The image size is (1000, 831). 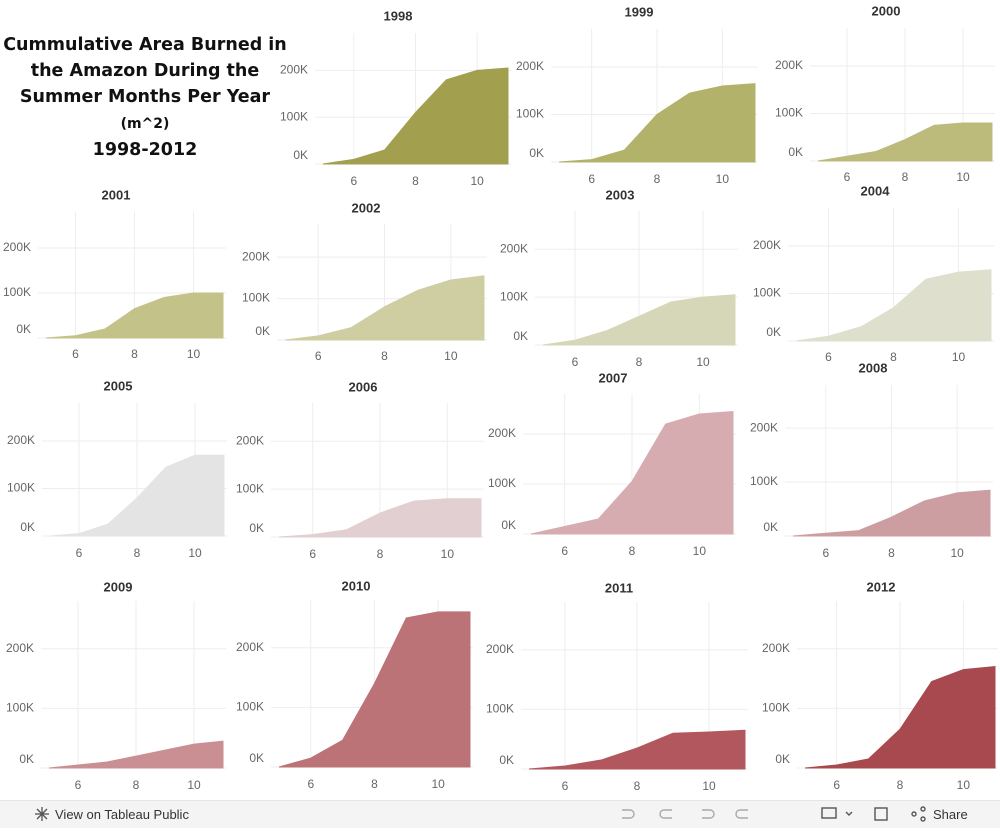 What do you see at coordinates (122, 814) in the screenshot?
I see `view-link: View on Tableau Public` at bounding box center [122, 814].